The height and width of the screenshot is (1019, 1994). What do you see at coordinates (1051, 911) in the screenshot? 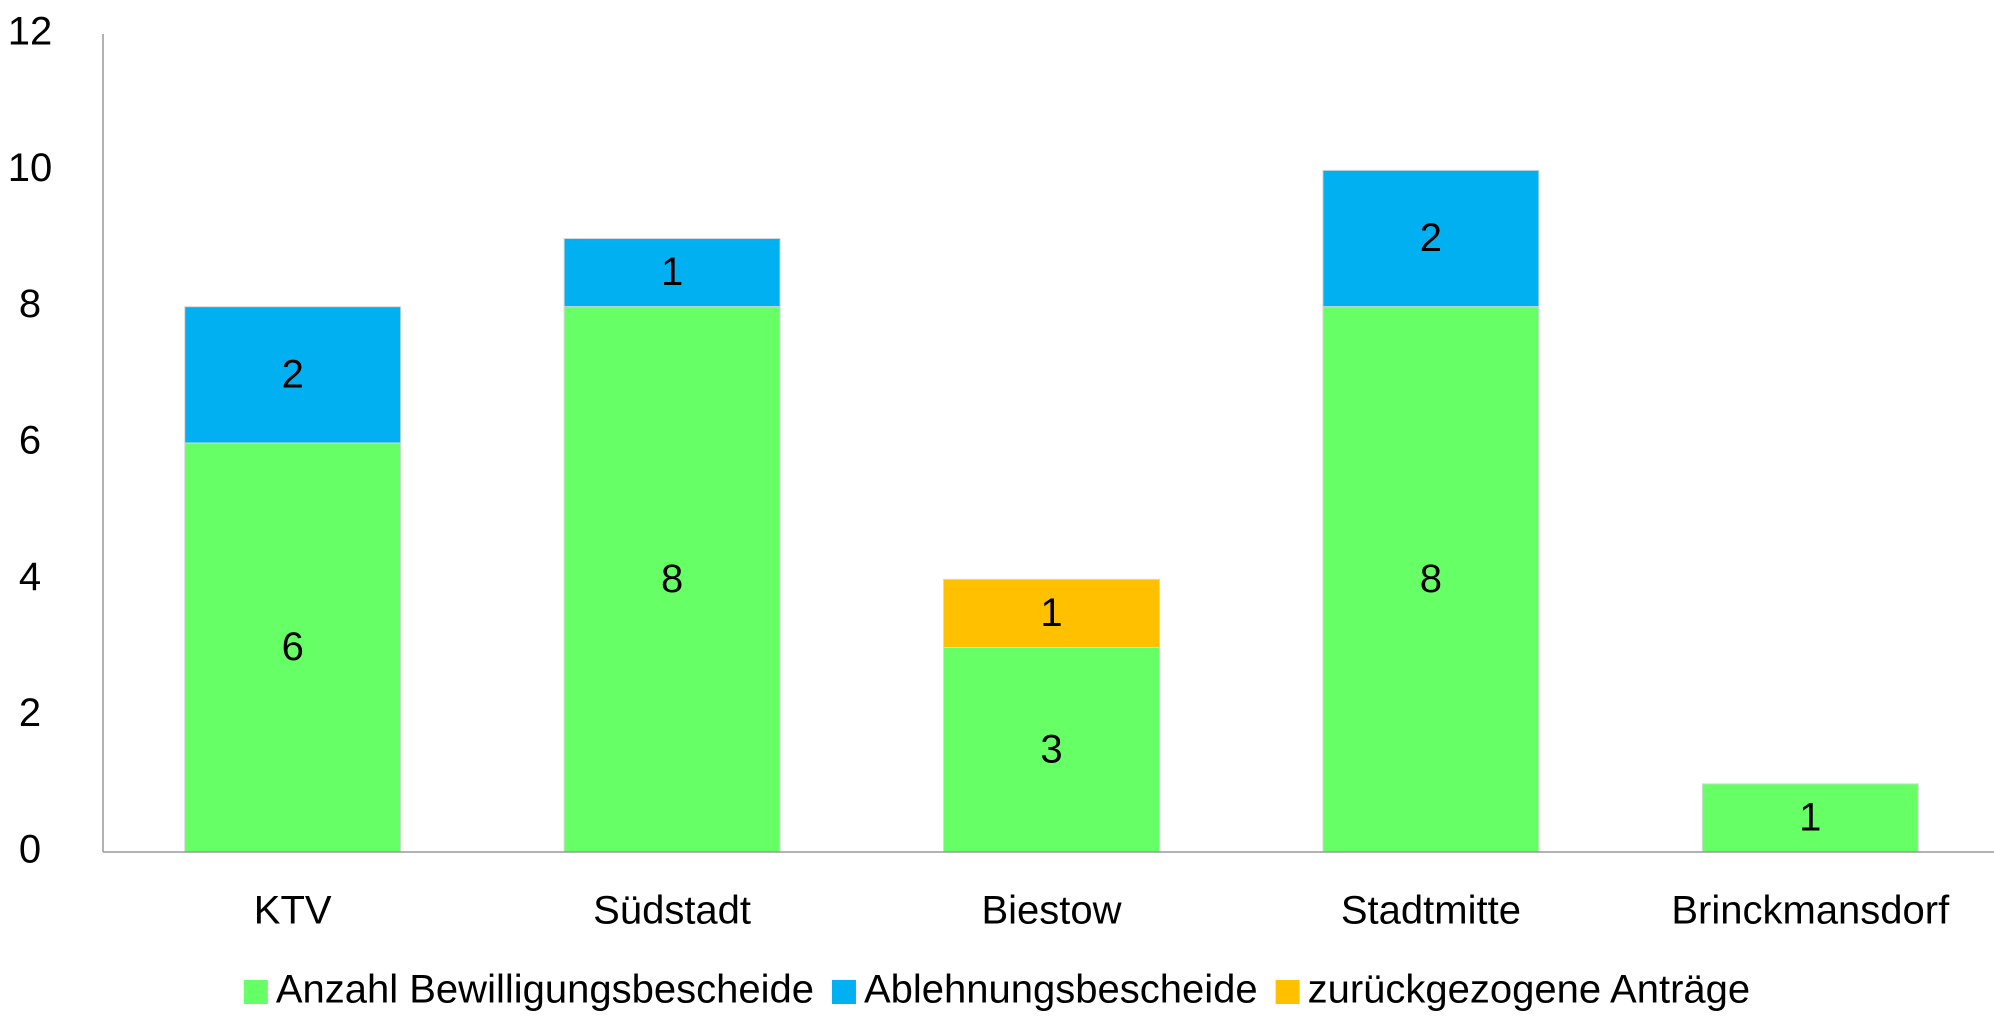
I see `x-tick-label: Biestow` at bounding box center [1051, 911].